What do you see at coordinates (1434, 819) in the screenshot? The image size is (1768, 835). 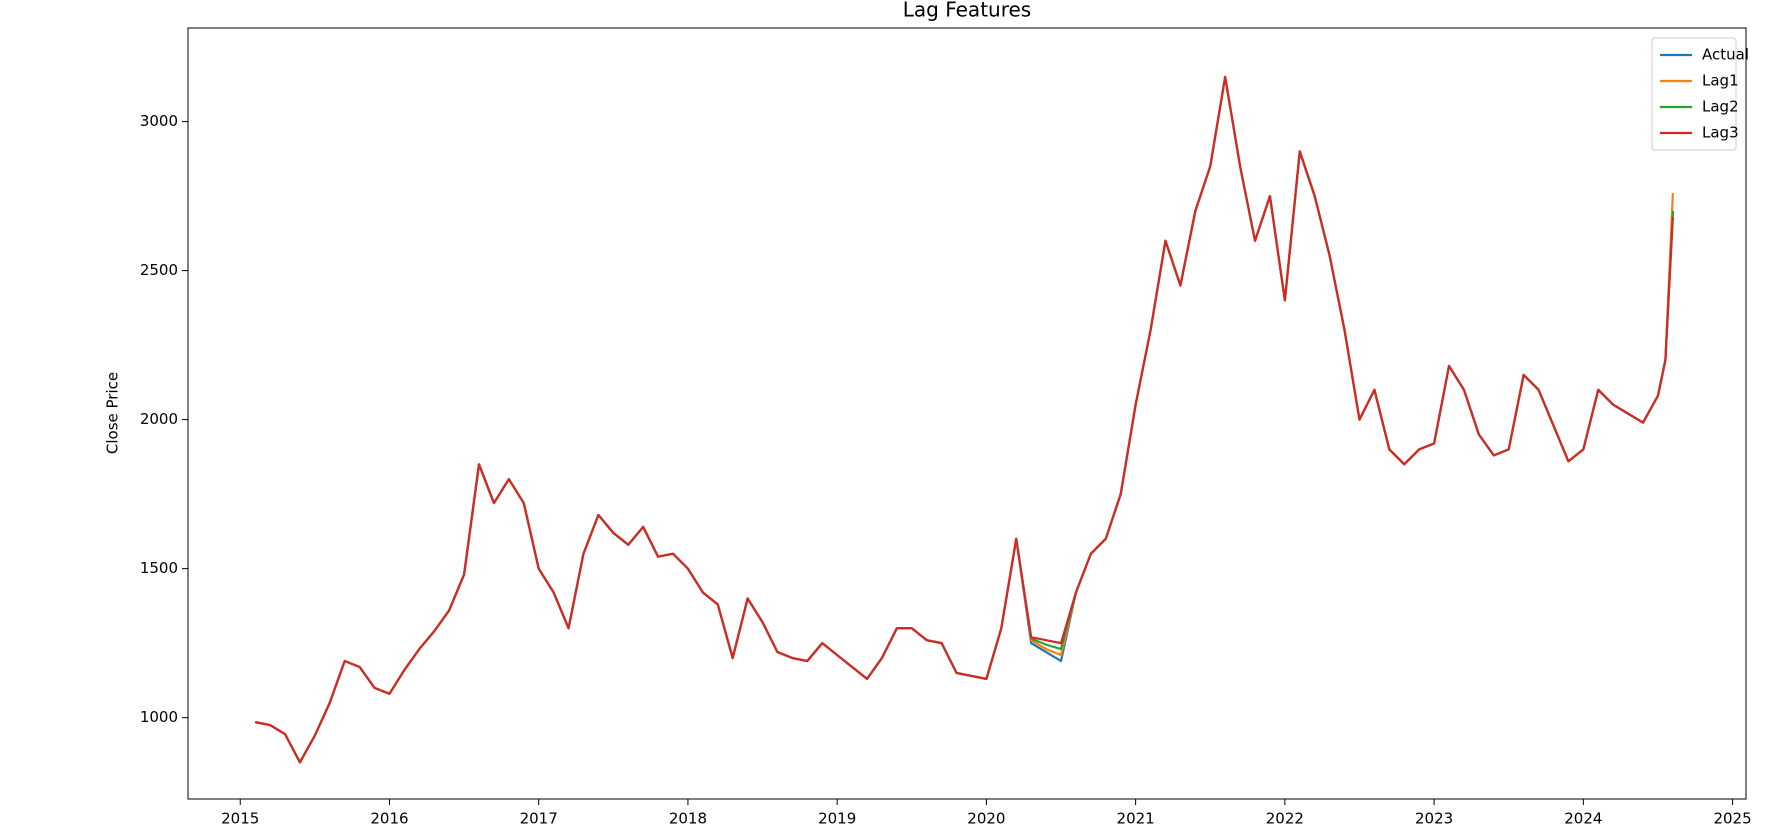 I see `x-tick-label: 2023` at bounding box center [1434, 819].